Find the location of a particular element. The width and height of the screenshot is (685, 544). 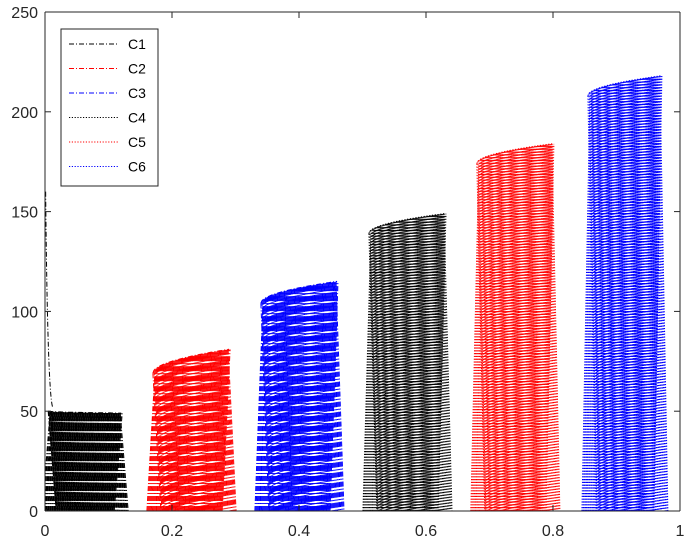

y-tick-label: 250 is located at coordinates (24, 13).